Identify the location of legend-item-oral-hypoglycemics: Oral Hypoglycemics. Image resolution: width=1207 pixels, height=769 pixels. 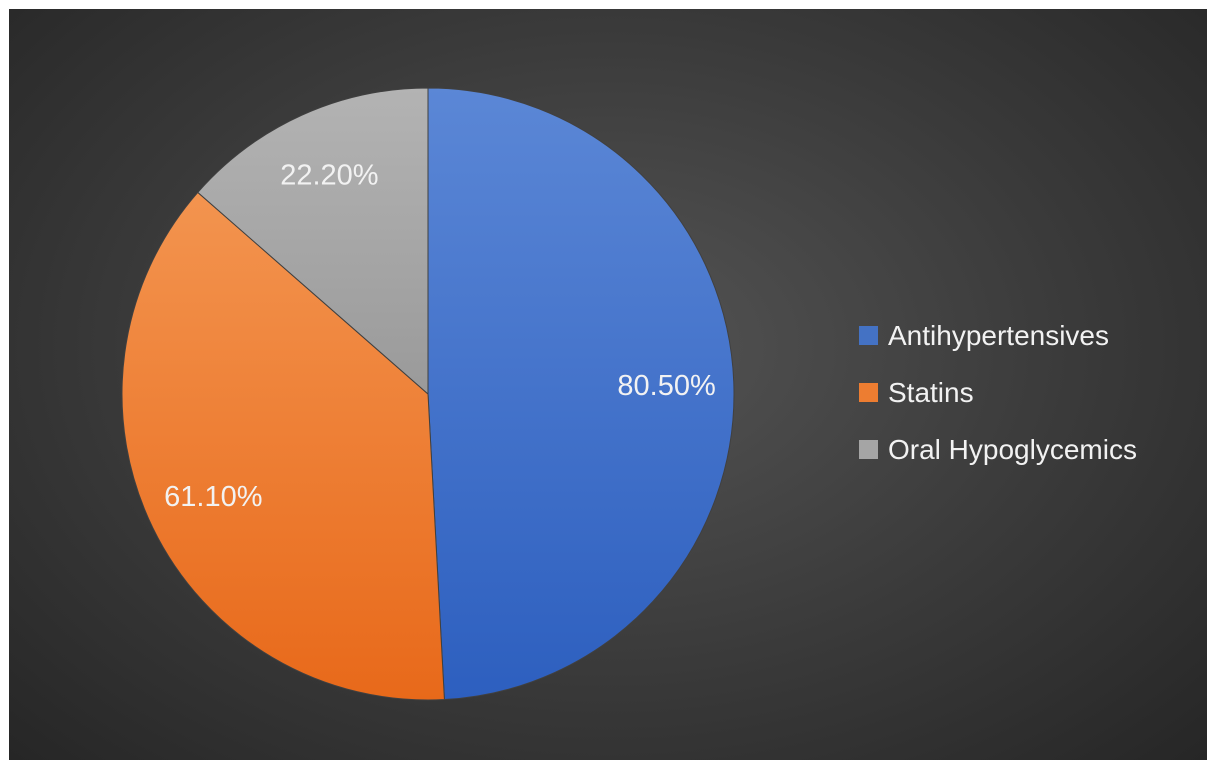
(998, 449).